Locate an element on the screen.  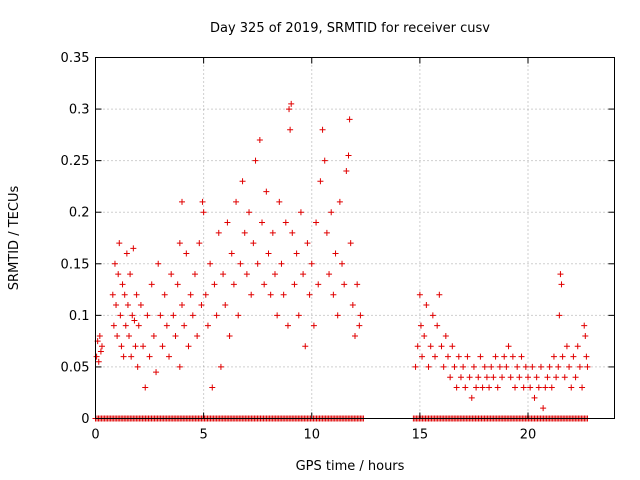
y-tick-label: 0.15 is located at coordinates (75, 264).